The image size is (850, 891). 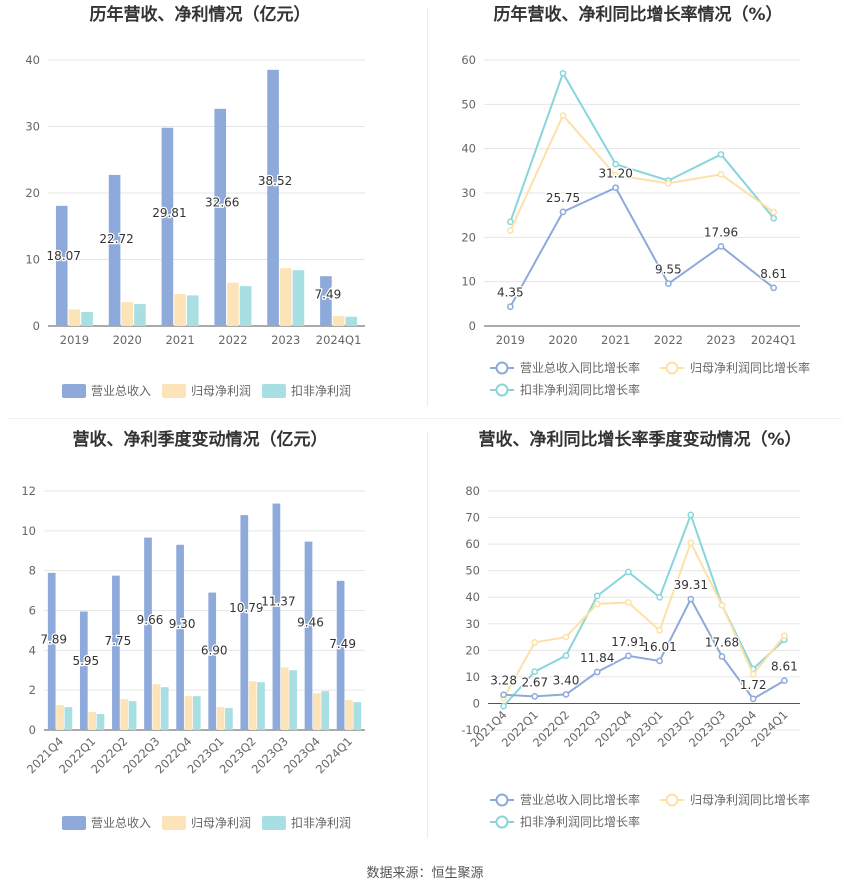 What do you see at coordinates (118, 641) in the screenshot?
I see `data-label: 7.75` at bounding box center [118, 641].